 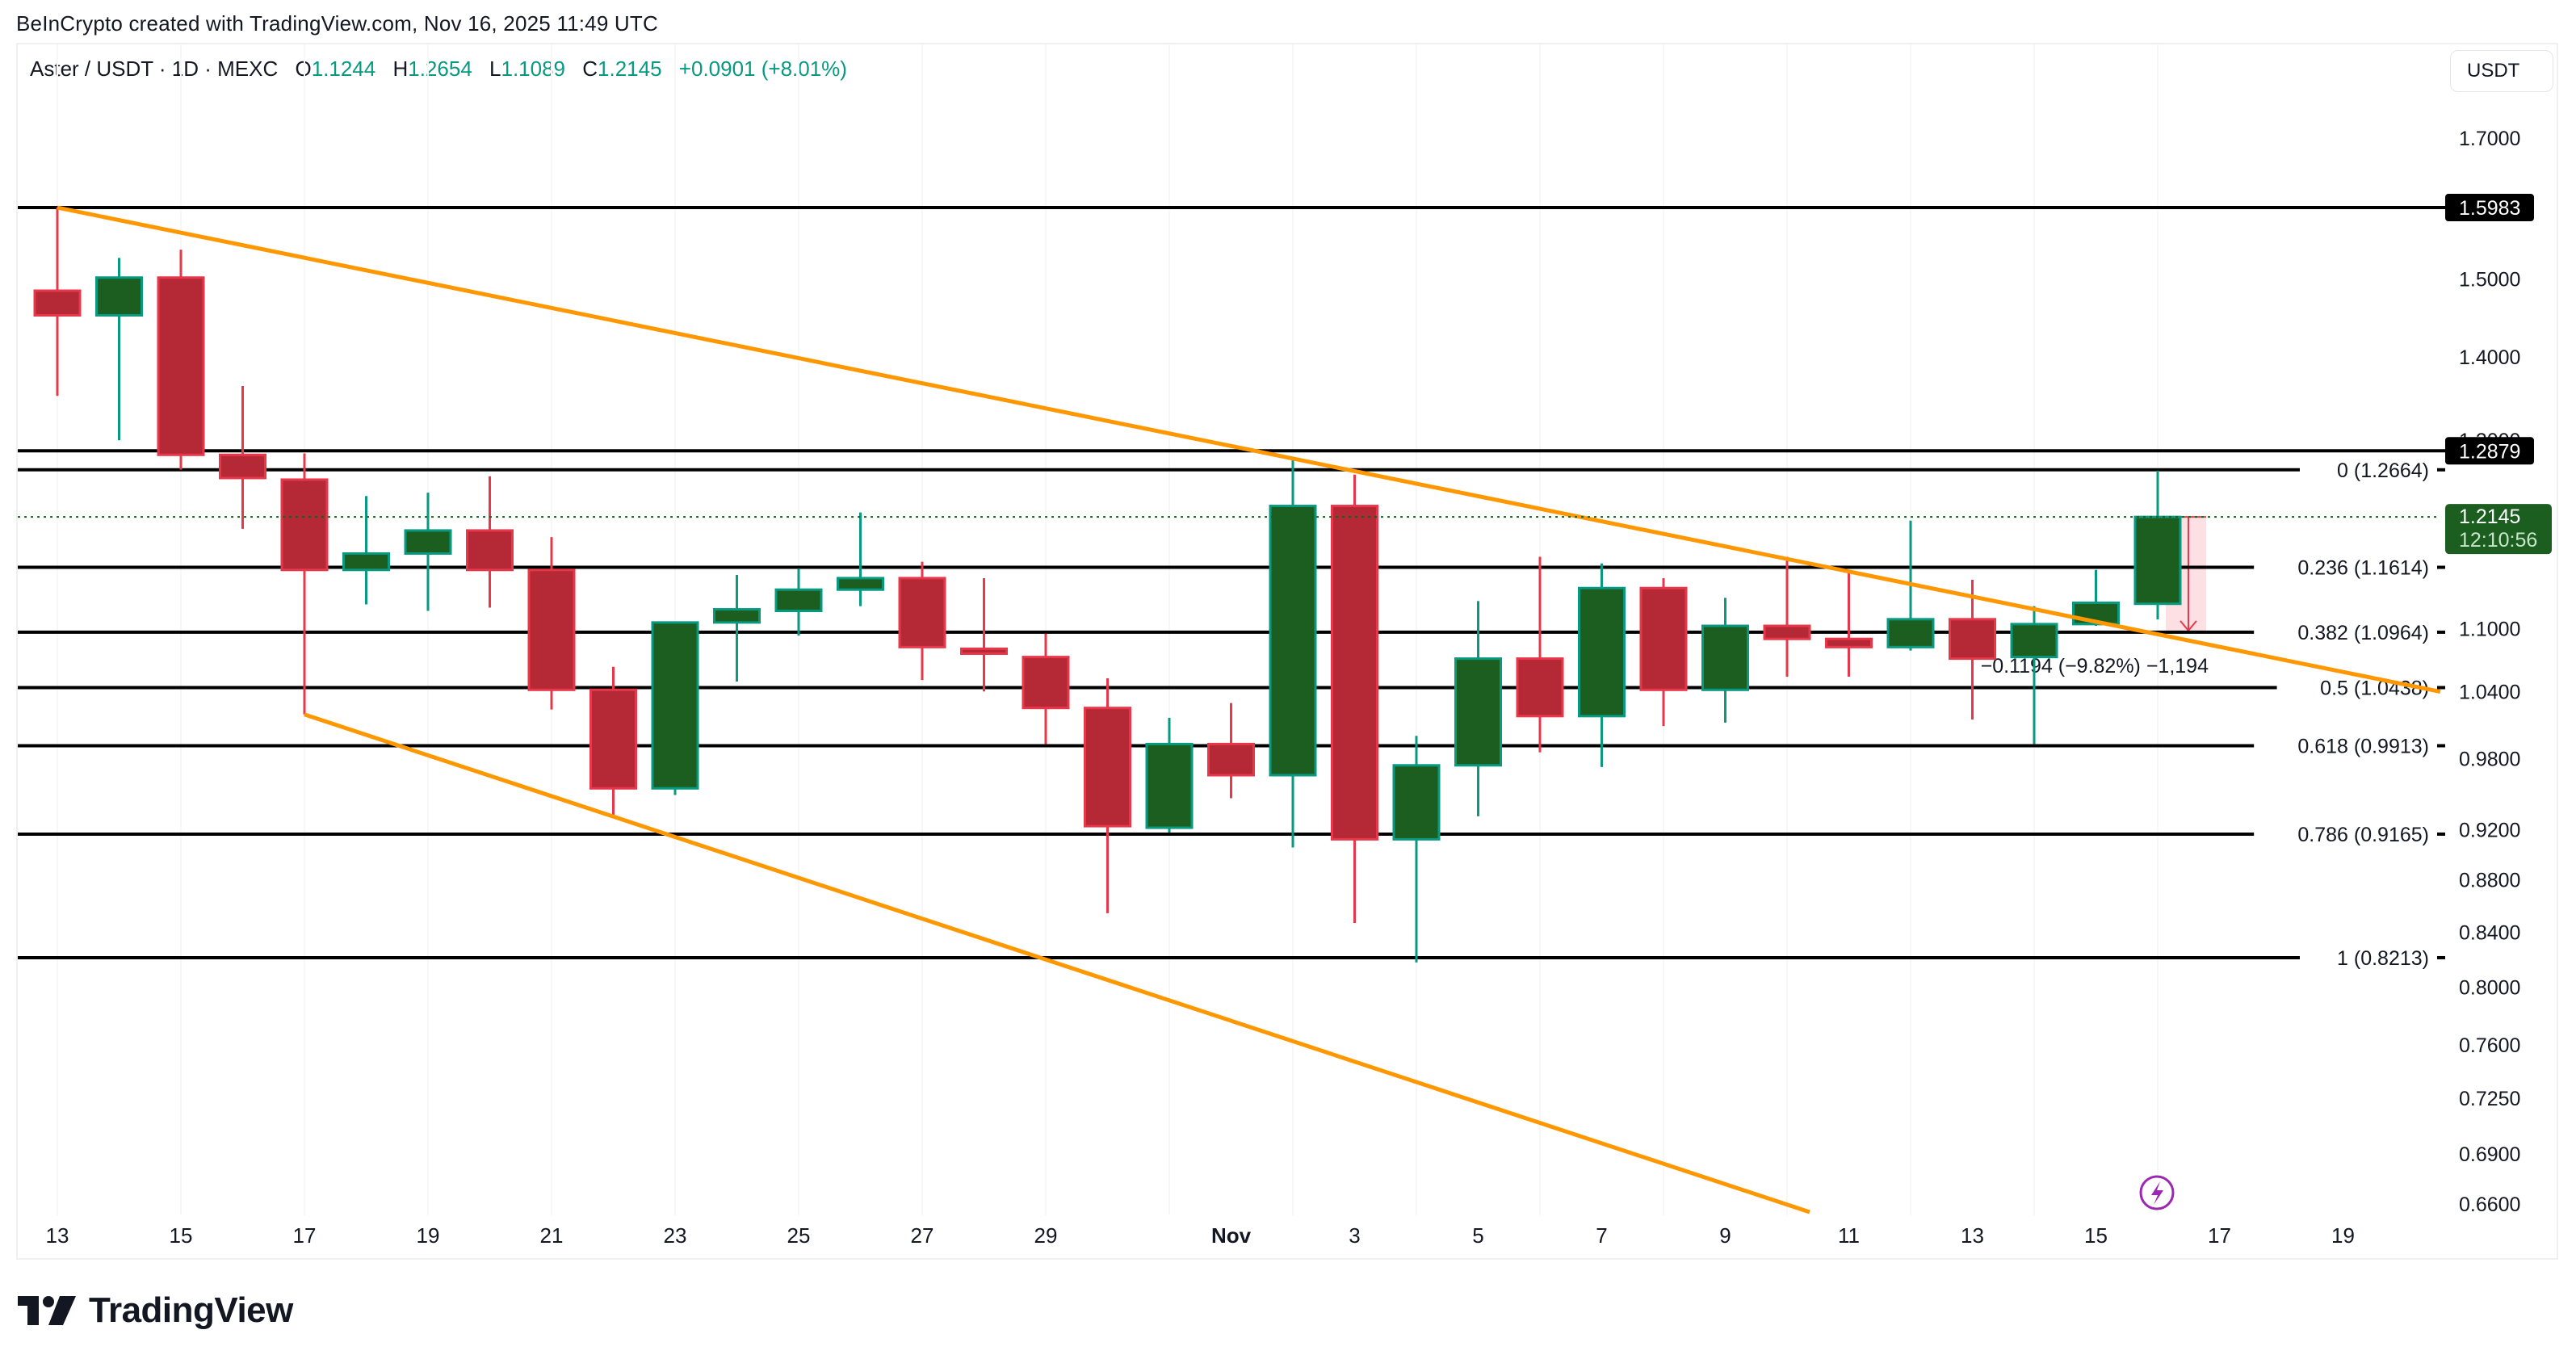 What do you see at coordinates (2489, 1204) in the screenshot?
I see `price-tick-label: 0.6600` at bounding box center [2489, 1204].